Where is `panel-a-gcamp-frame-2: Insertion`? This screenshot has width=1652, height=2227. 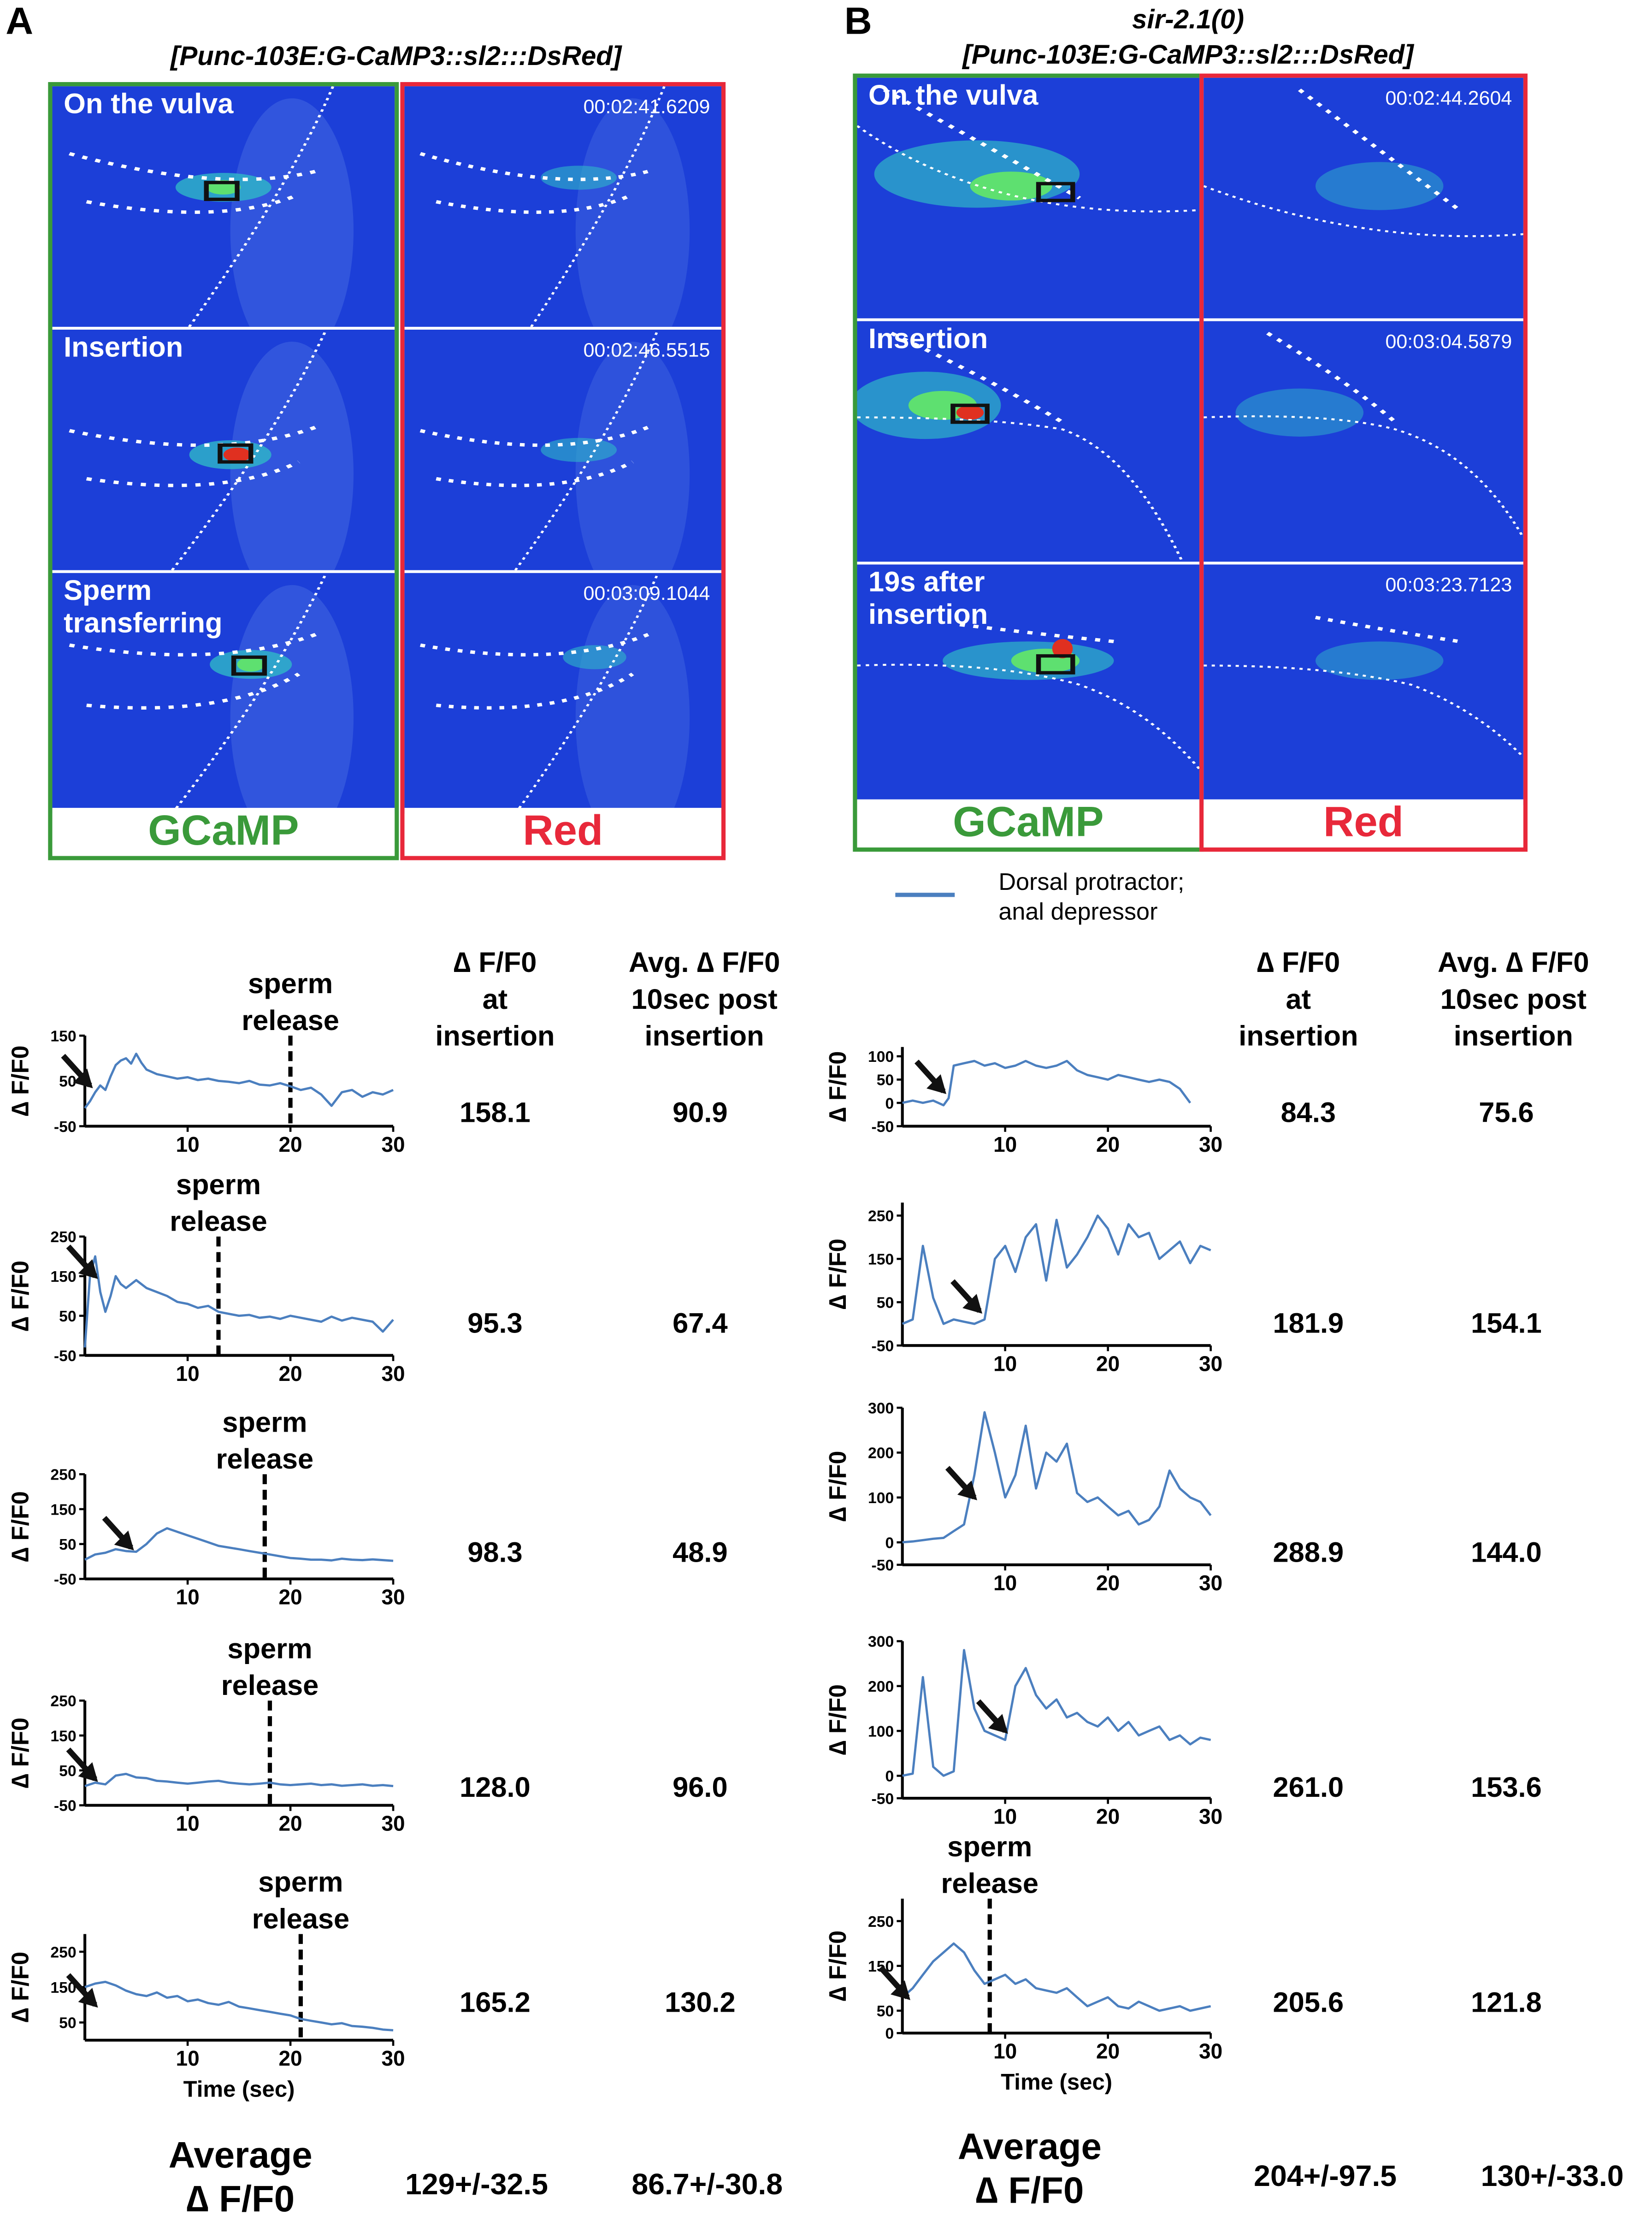 panel-a-gcamp-frame-2: Insertion is located at coordinates (223, 449).